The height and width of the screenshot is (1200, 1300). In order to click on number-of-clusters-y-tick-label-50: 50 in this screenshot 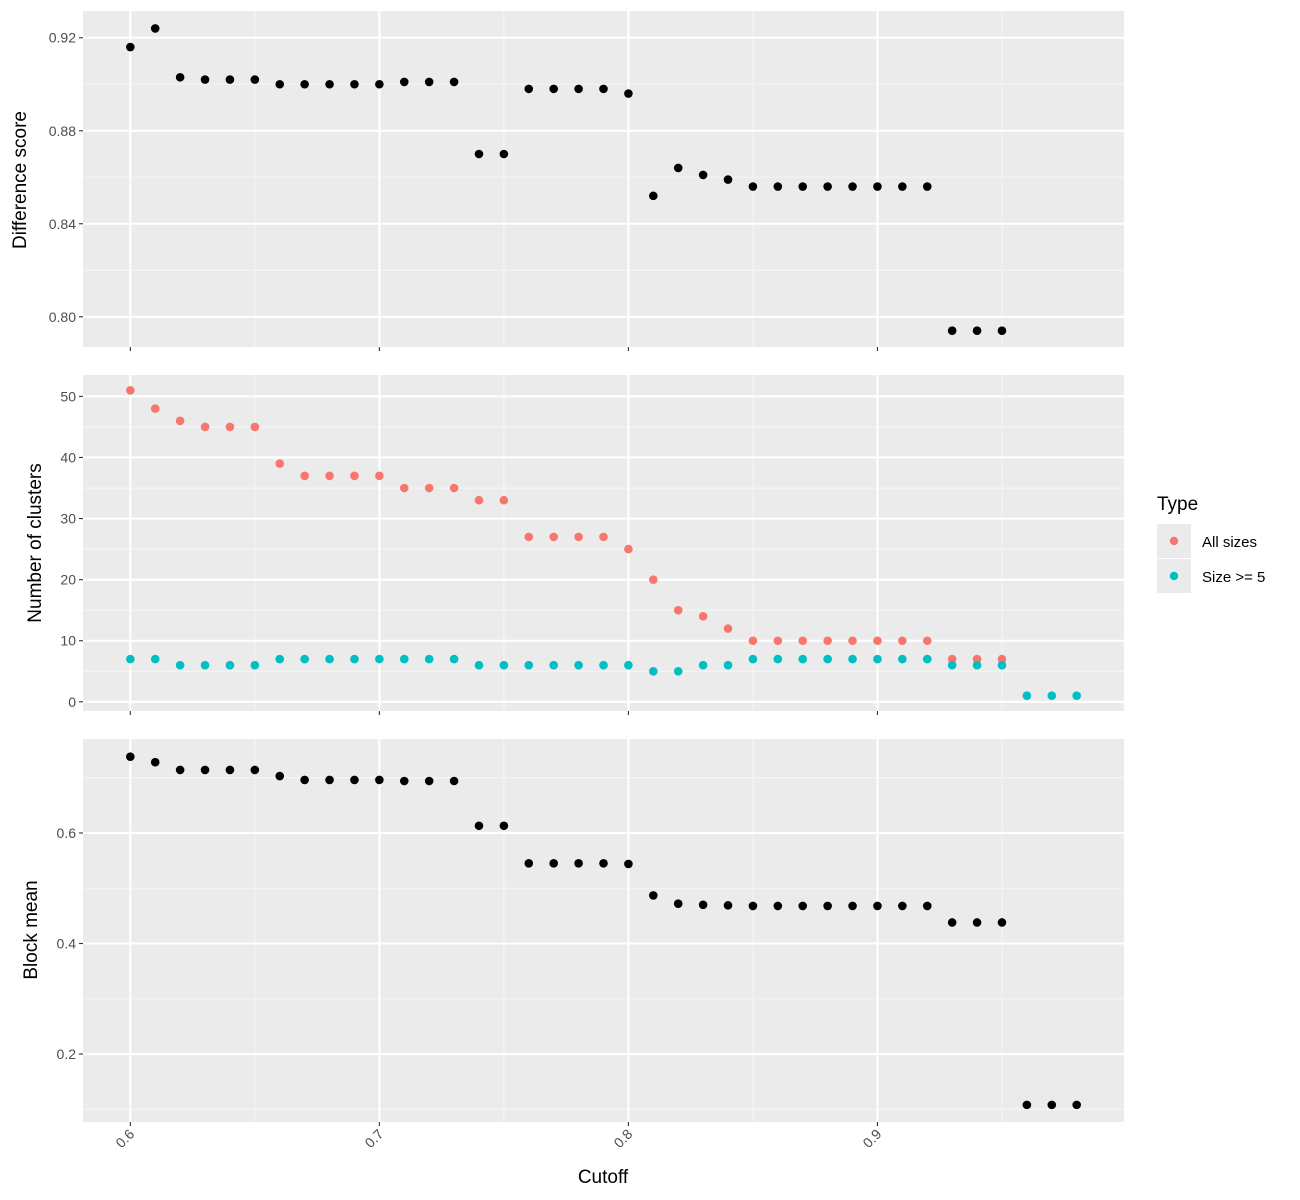, I will do `click(68, 396)`.